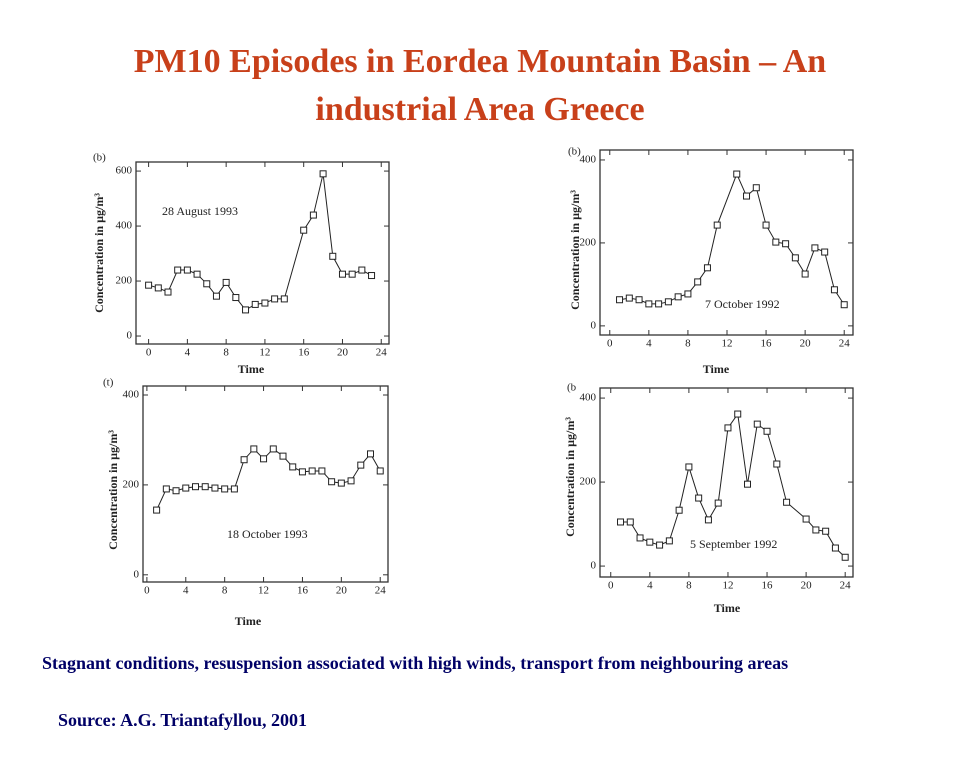 The image size is (960, 768). I want to click on annotation: 5 September 1992, so click(733, 544).